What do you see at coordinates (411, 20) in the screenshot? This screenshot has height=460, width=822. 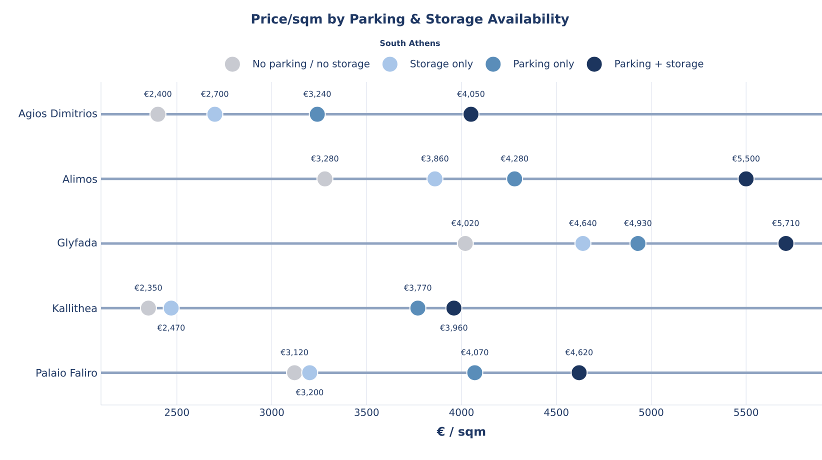 I see `chart-title: Price/sqm by Parking & Storage Availability` at bounding box center [411, 20].